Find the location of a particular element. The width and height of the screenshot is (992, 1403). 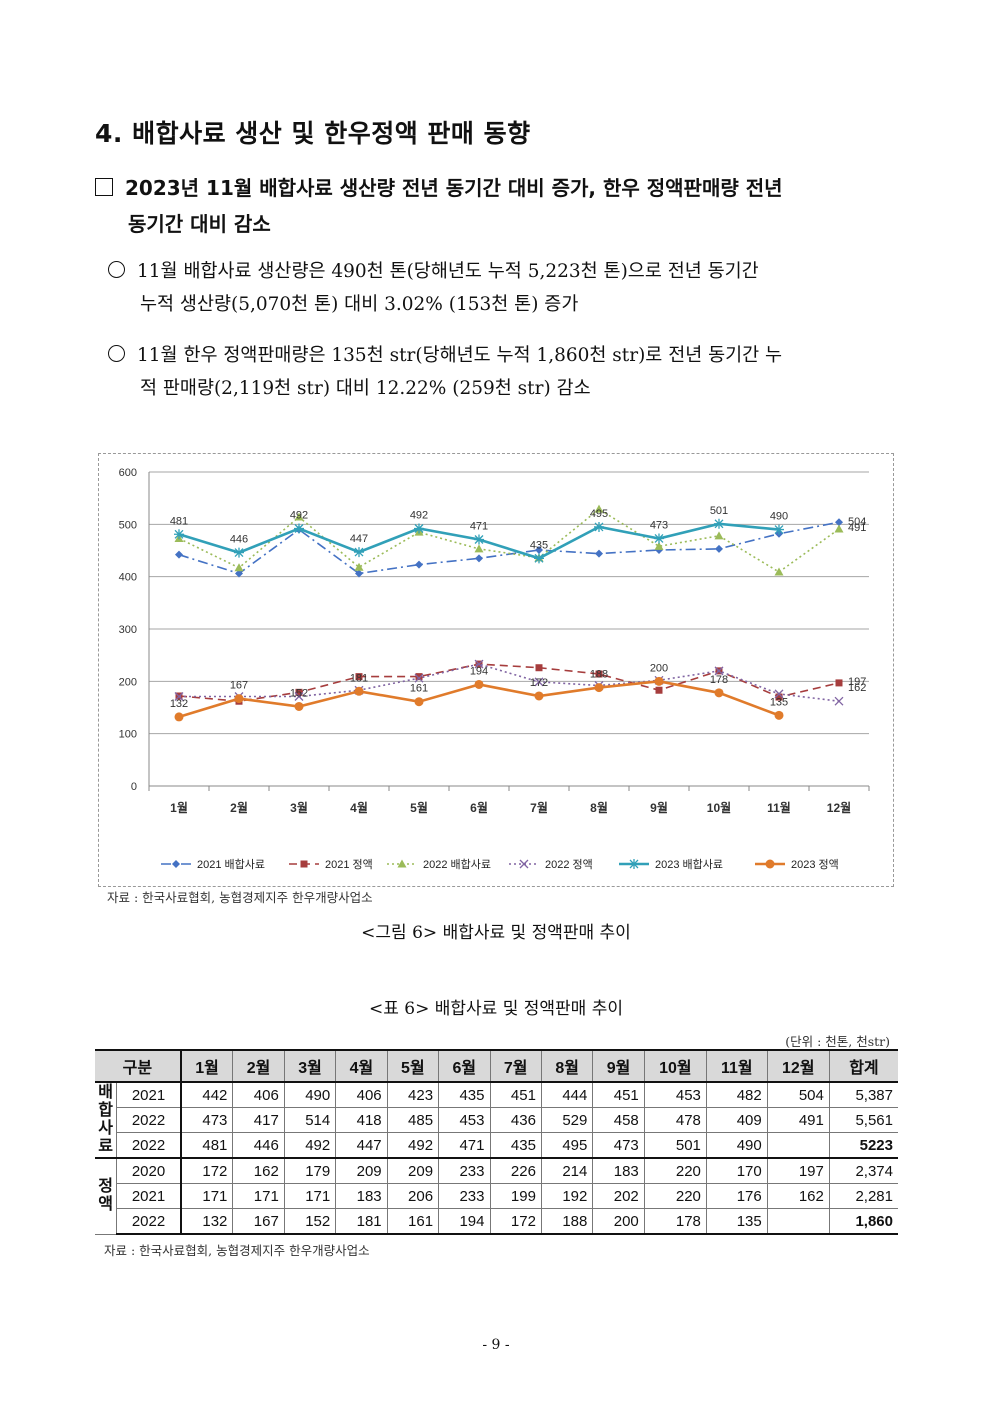

data-label: 181 is located at coordinates (359, 678).